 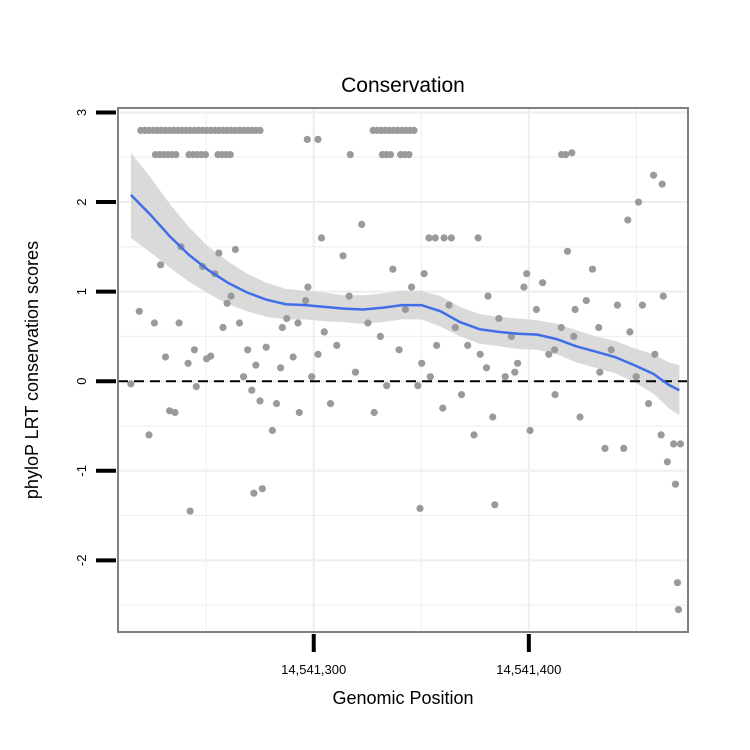 I want to click on x-axis-title: Genomic Position, so click(x=402, y=698).